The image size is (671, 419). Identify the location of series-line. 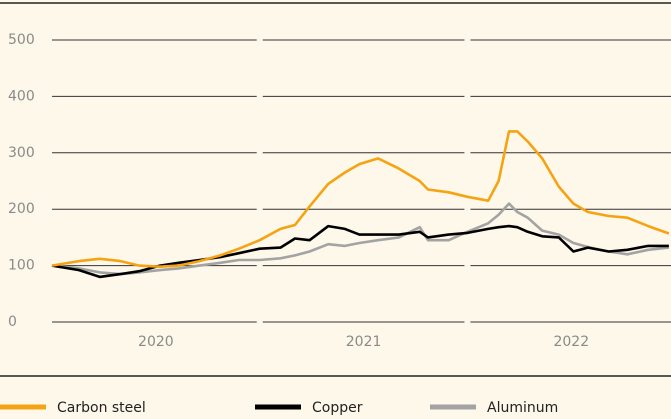
(360, 251).